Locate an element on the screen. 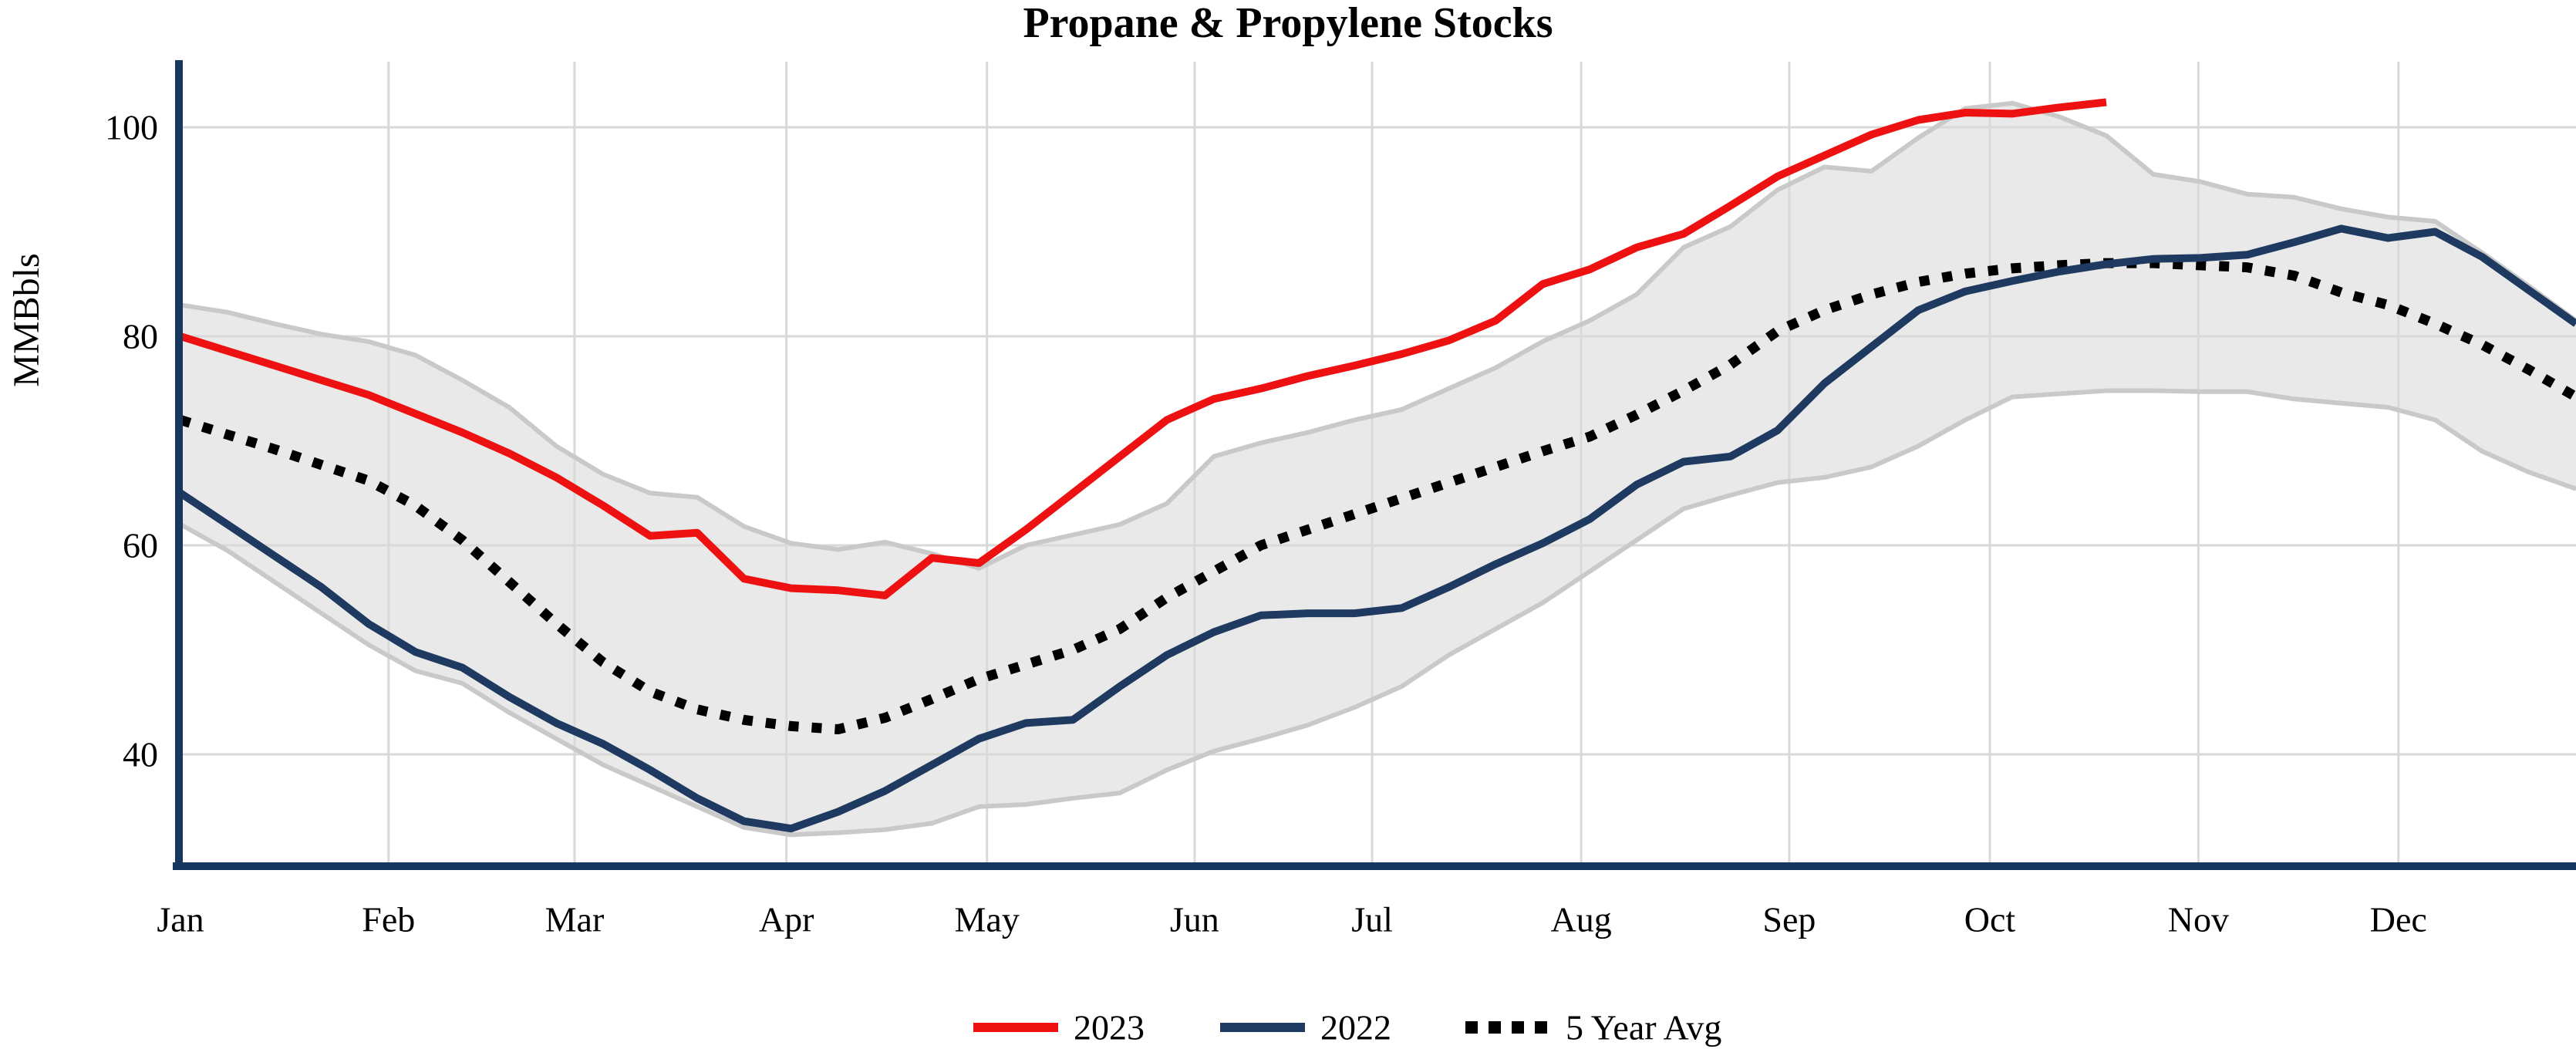  y-tick-label-60: 60 is located at coordinates (140, 546).